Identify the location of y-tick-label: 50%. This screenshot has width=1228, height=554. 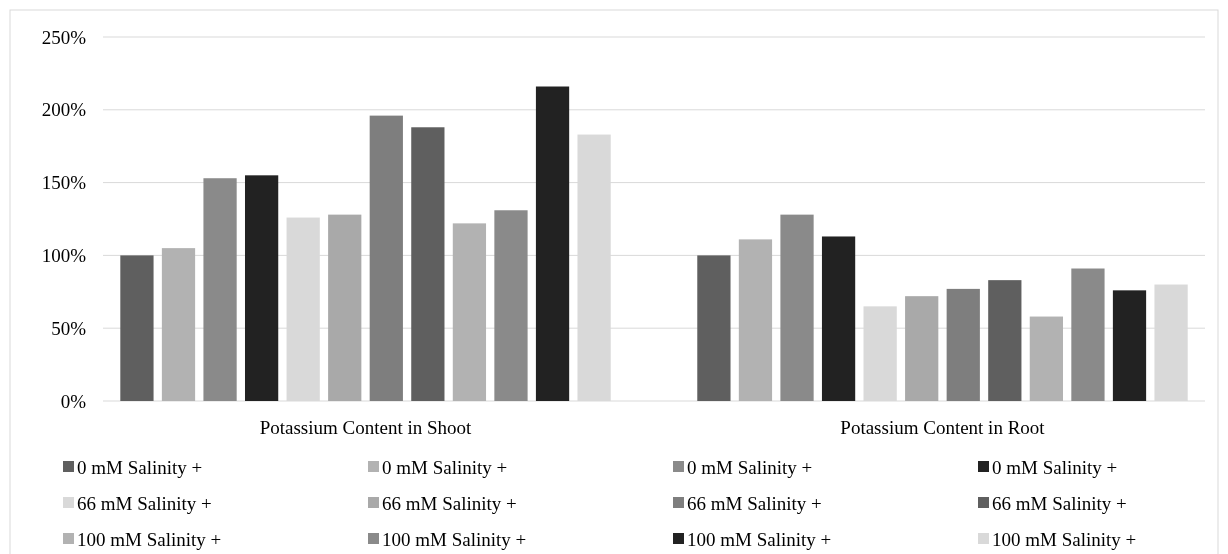
(69, 328).